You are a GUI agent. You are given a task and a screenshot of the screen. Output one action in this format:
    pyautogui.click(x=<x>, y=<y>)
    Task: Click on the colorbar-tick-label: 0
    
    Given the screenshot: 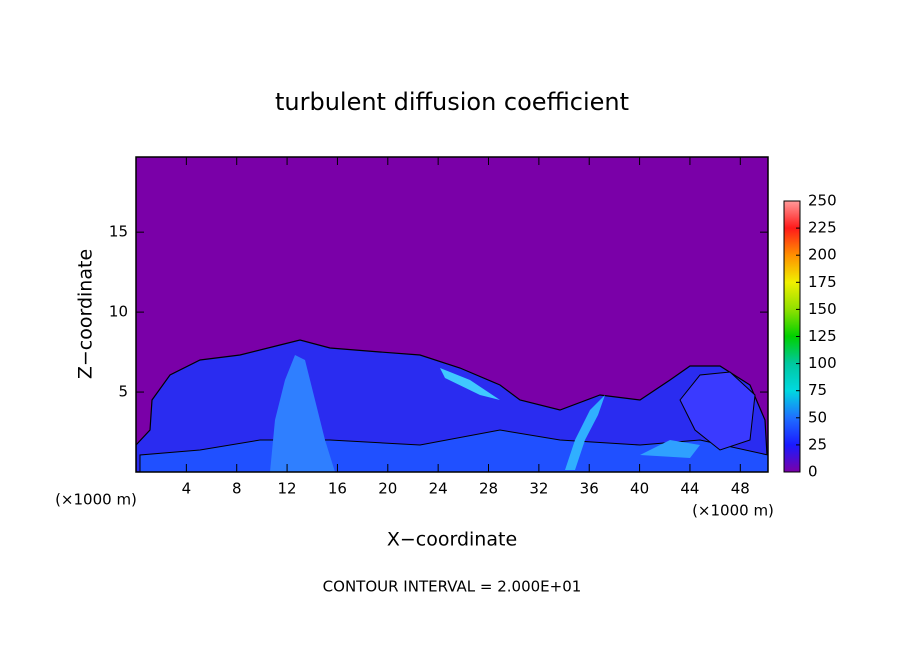 What is the action you would take?
    pyautogui.click(x=813, y=472)
    